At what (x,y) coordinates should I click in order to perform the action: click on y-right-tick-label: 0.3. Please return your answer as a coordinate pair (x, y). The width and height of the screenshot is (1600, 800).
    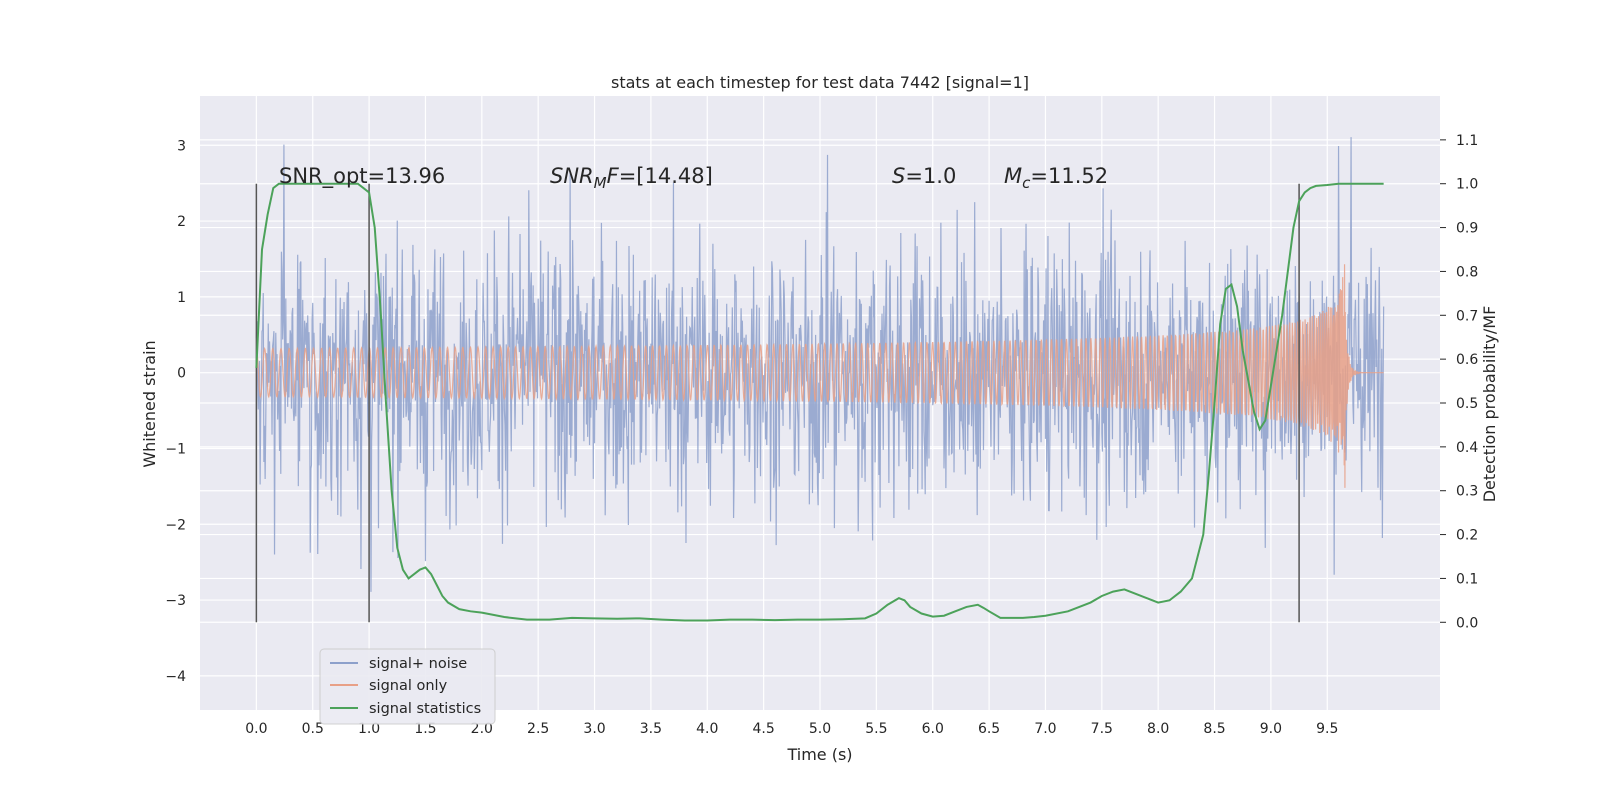
    Looking at the image, I should click on (1467, 492).